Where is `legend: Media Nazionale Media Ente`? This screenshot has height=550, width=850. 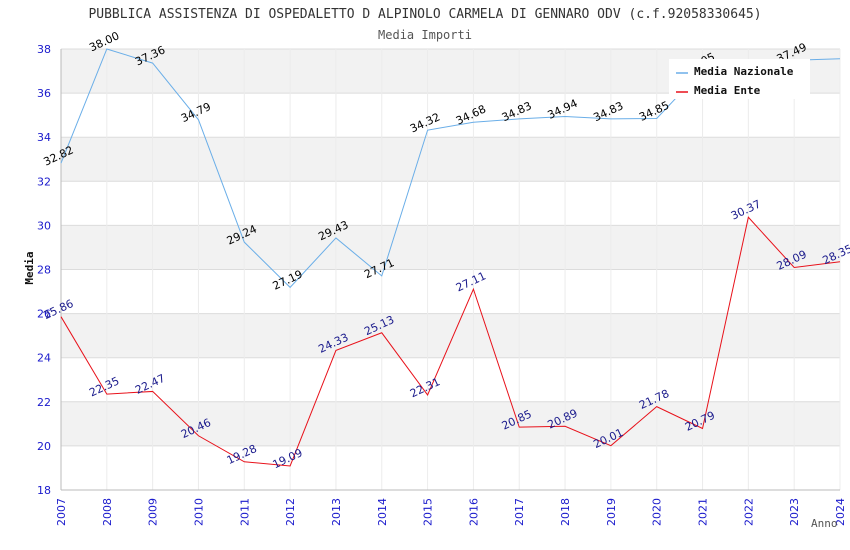
legend: Media Nazionale Media Ente is located at coordinates (739, 79).